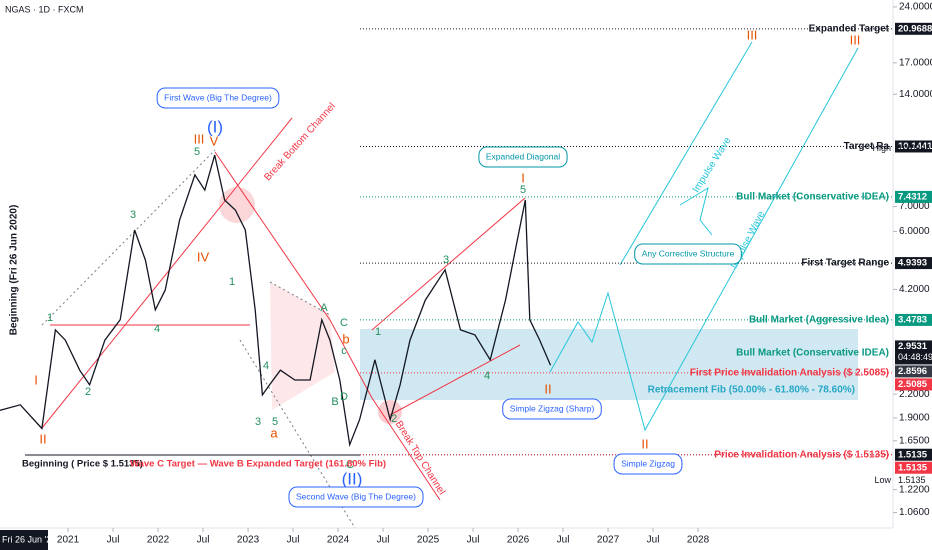 The width and height of the screenshot is (932, 550). What do you see at coordinates (915, 7) in the screenshot?
I see `y-tick-label: 24.0000` at bounding box center [915, 7].